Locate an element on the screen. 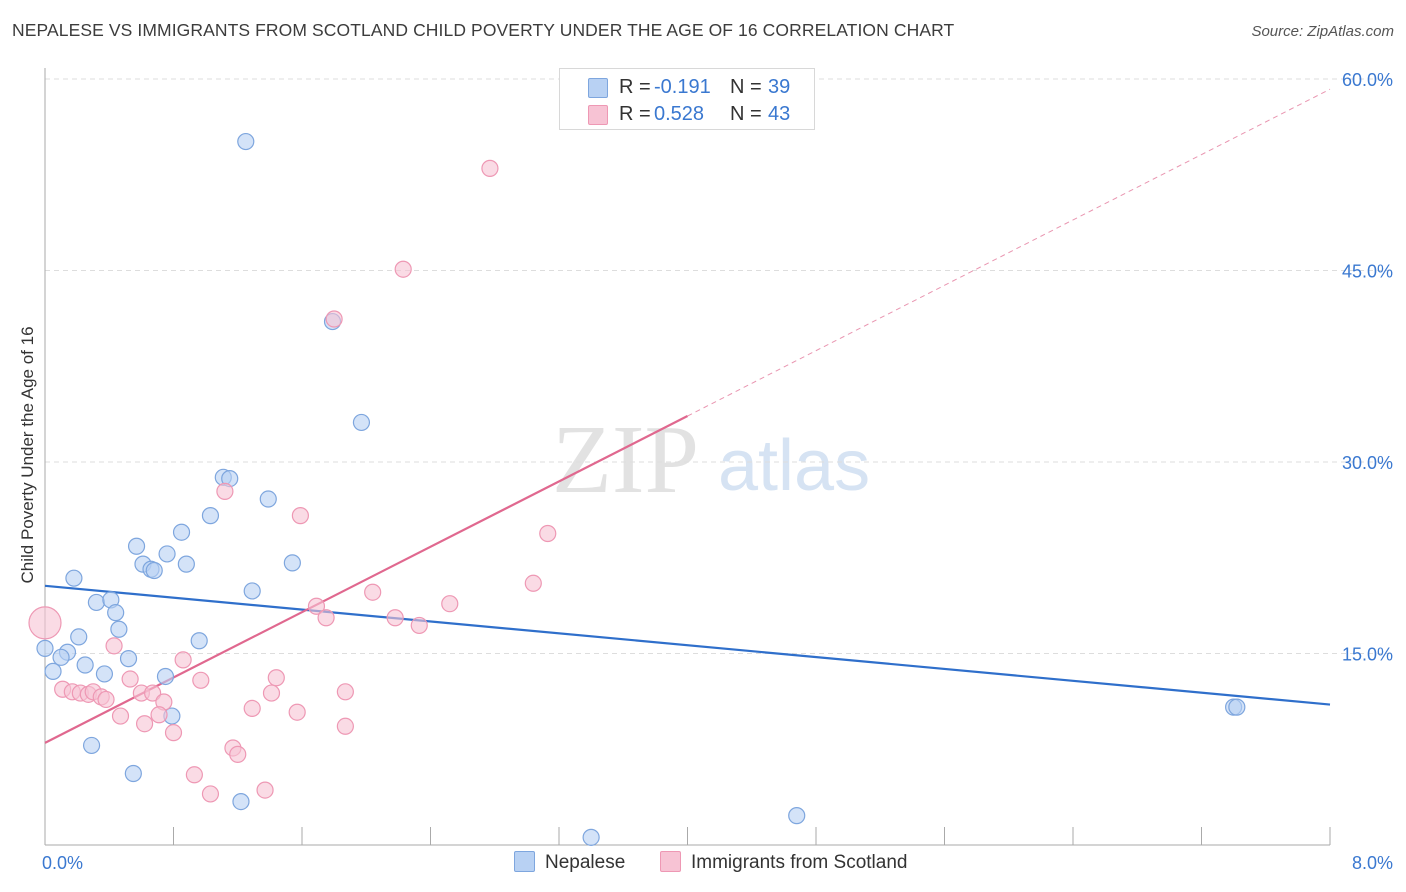  legend-item-nepalese: Nepalese is located at coordinates (569, 862).